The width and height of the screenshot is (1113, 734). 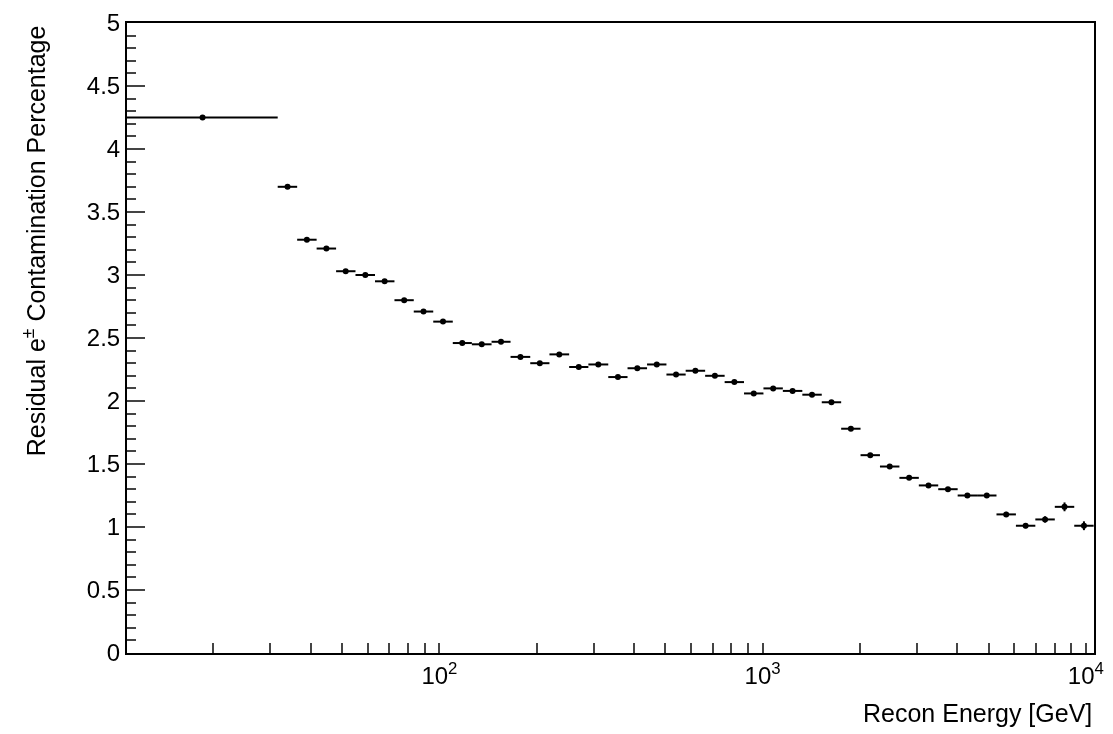 I want to click on y-tick-label: 5, so click(x=113, y=23).